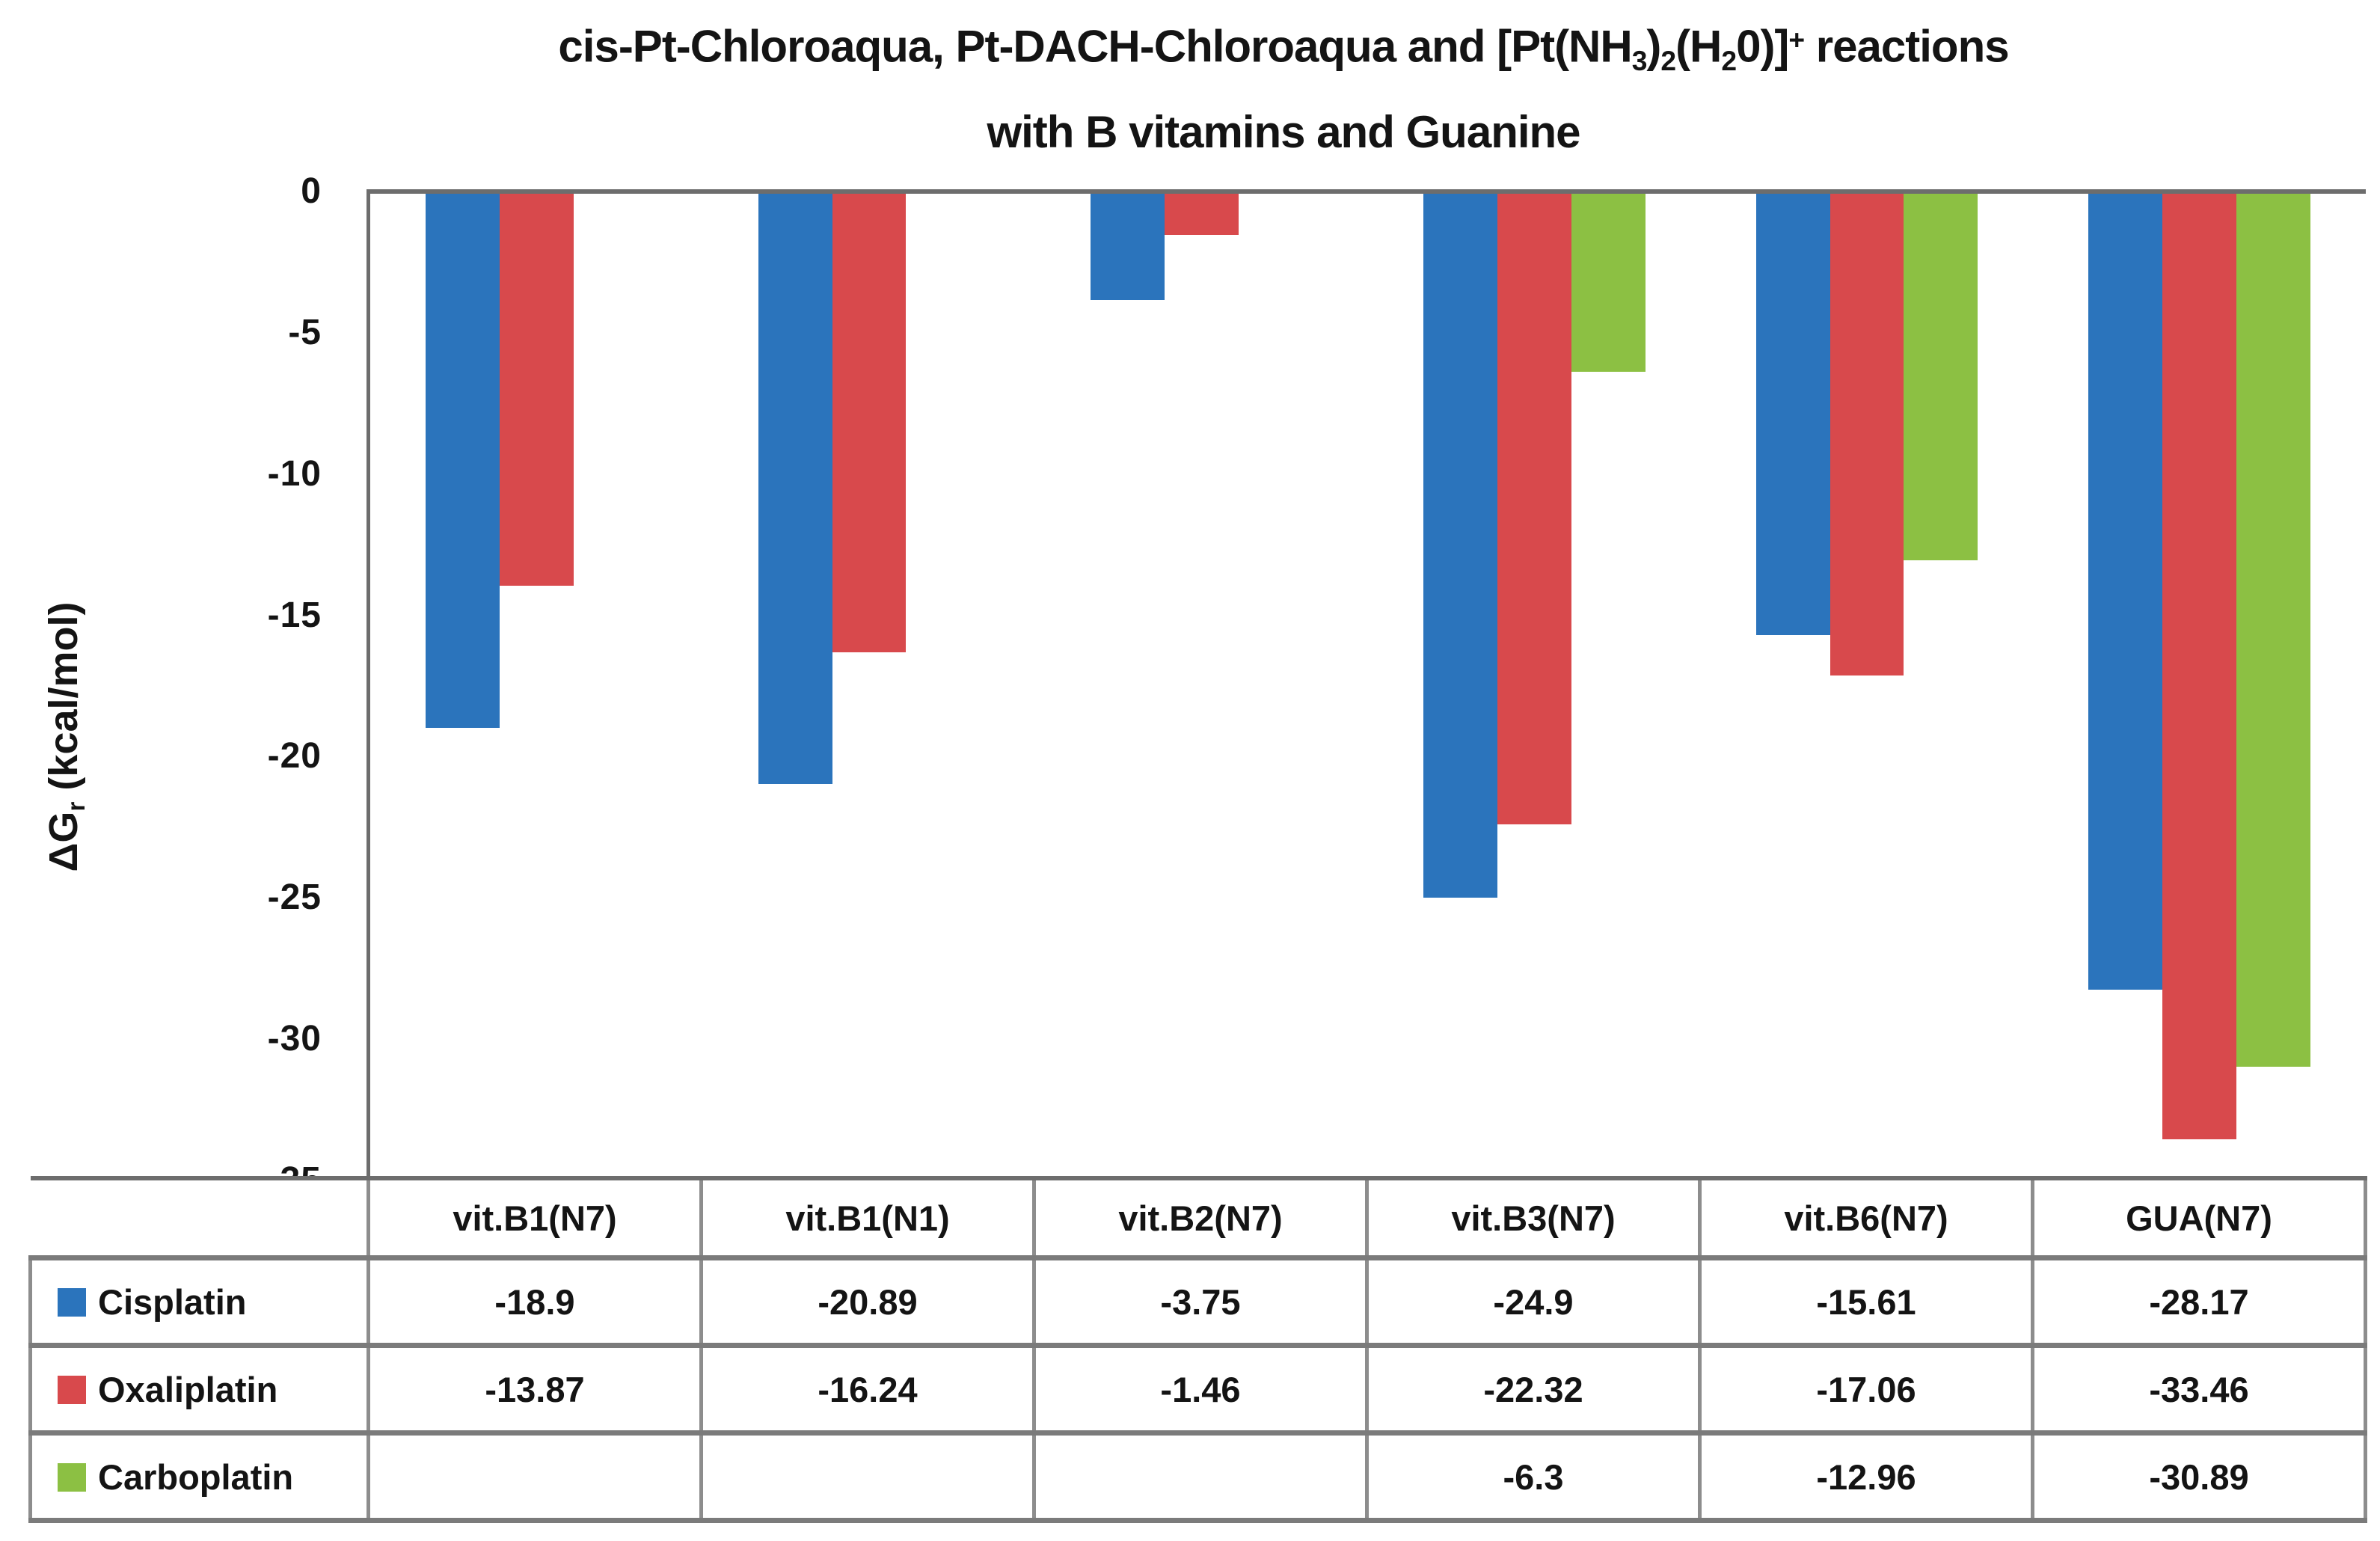 This screenshot has width=2380, height=1541. I want to click on value-cell: -1.46, so click(1200, 1389).